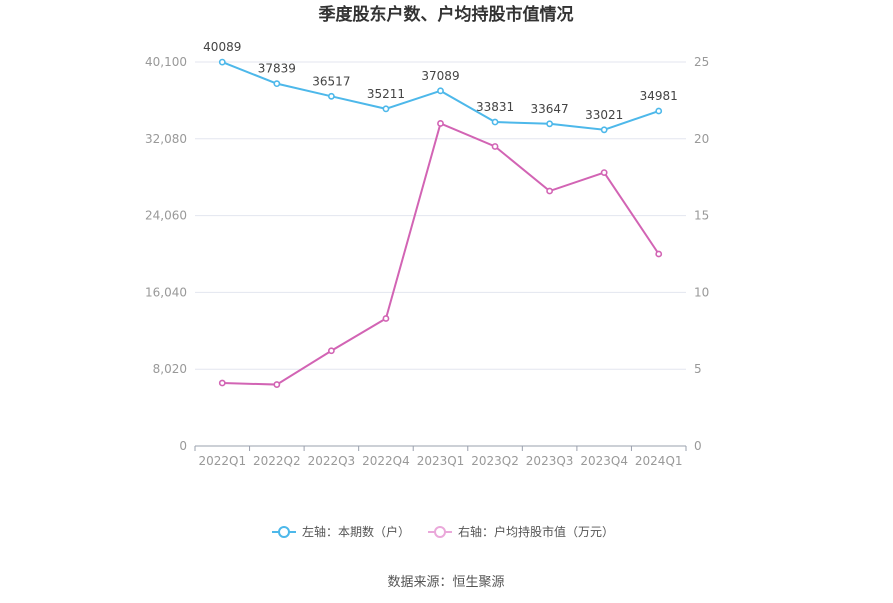 This screenshot has width=893, height=603. What do you see at coordinates (356, 531) in the screenshot?
I see `legend-label-households: 左轴：本期数（户）` at bounding box center [356, 531].